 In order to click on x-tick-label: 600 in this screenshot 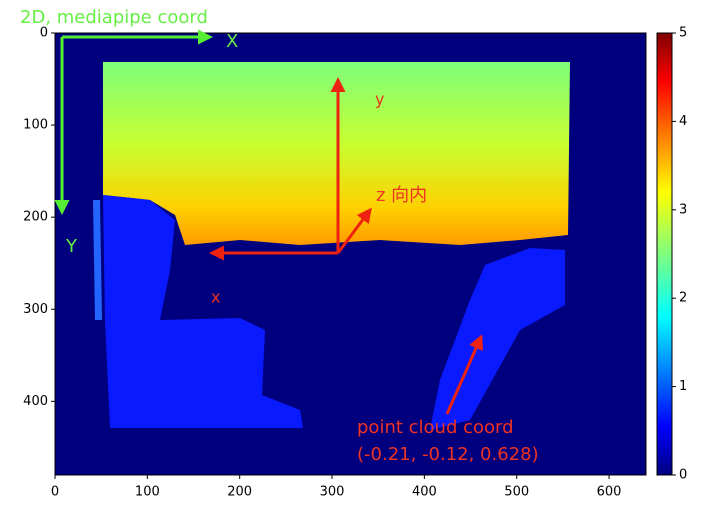, I will do `click(609, 492)`.